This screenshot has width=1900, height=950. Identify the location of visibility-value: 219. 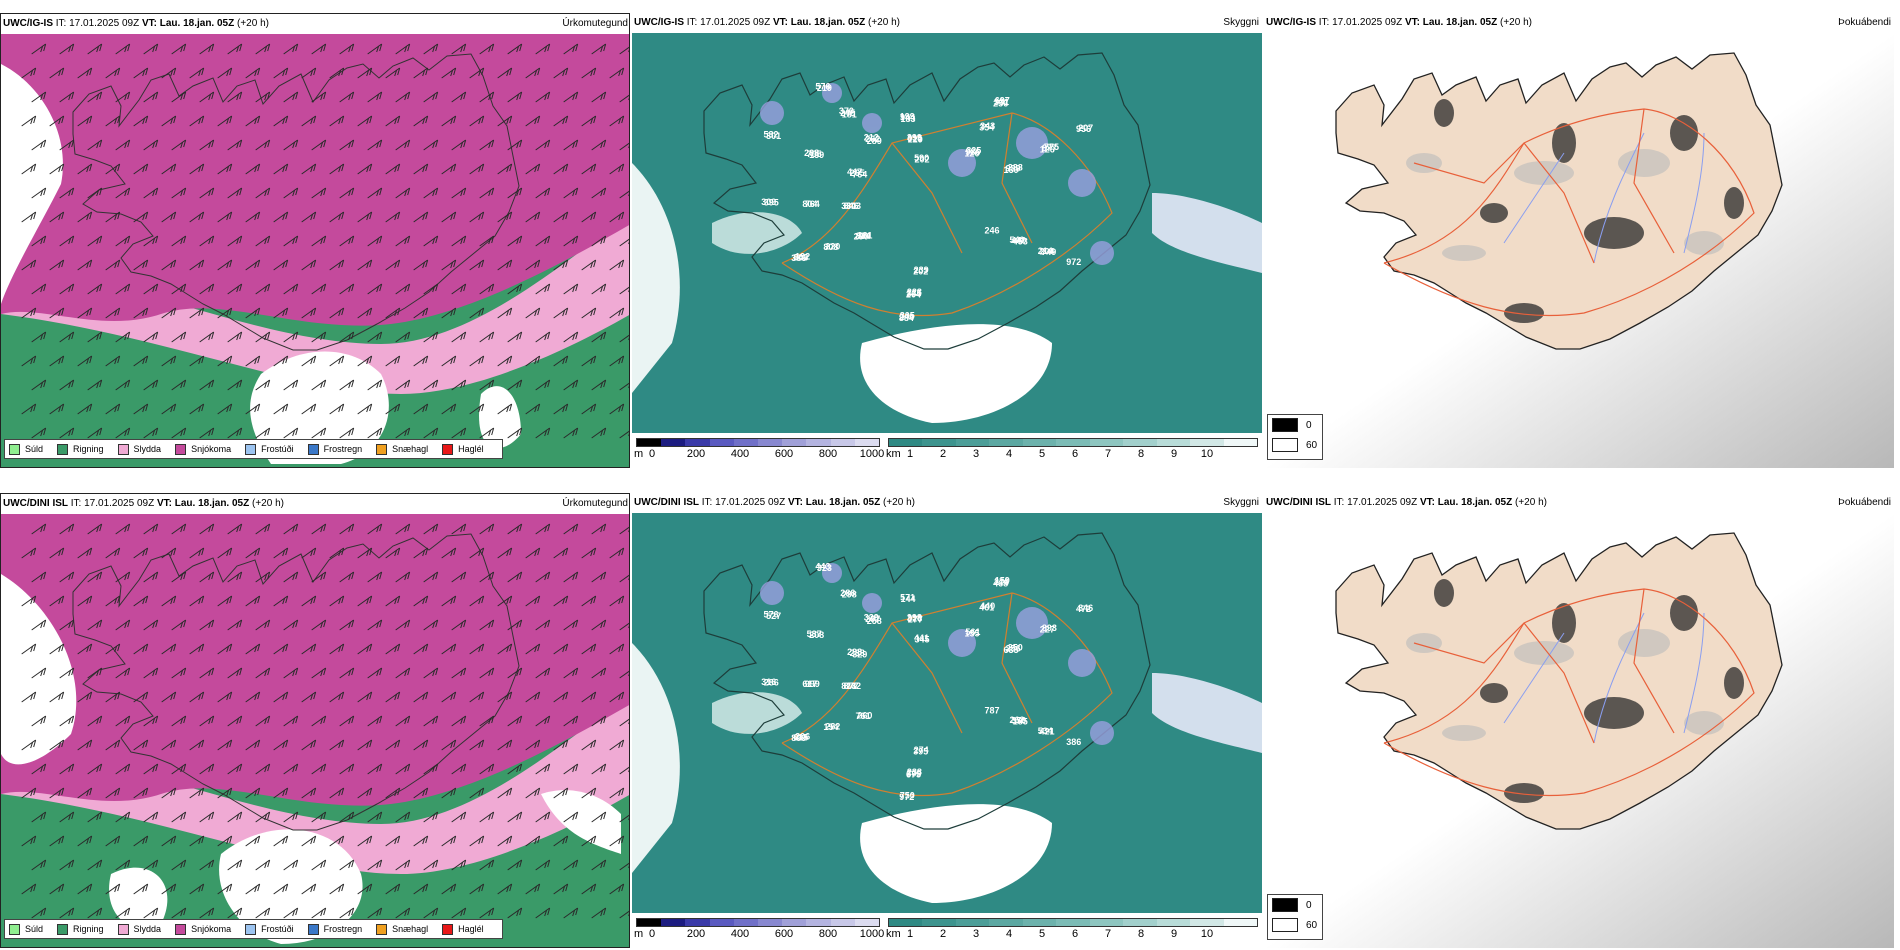
(824, 88).